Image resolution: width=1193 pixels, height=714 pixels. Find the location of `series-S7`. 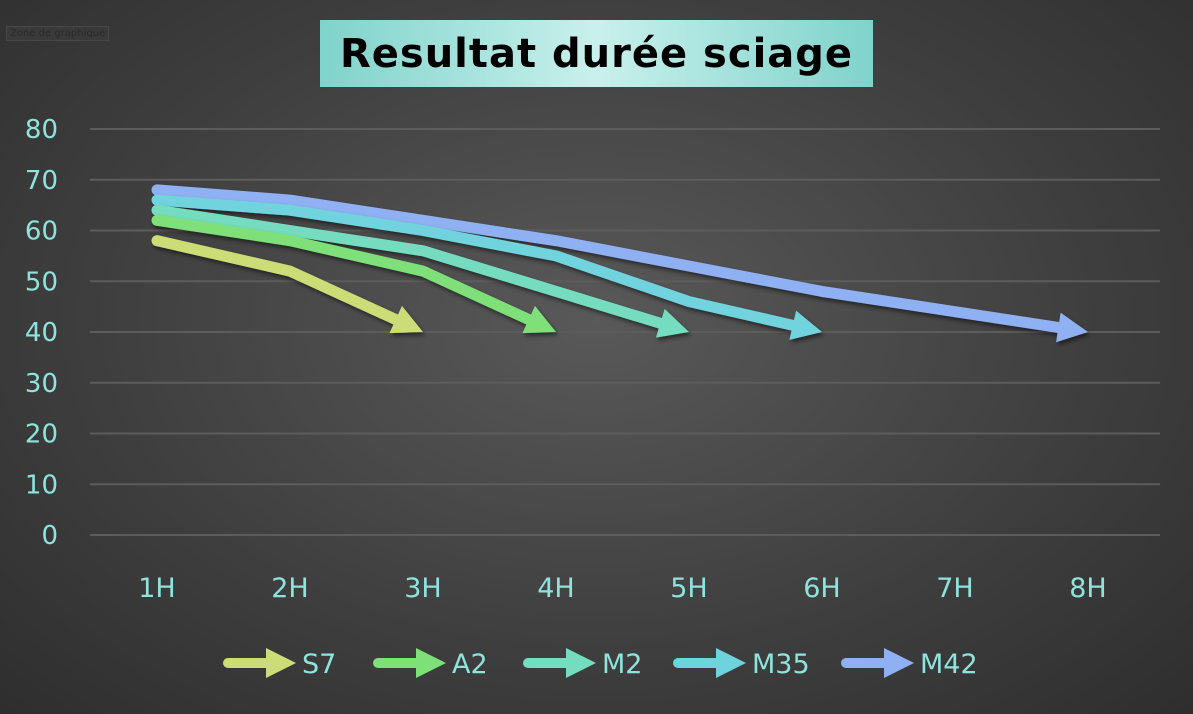

series-S7 is located at coordinates (287, 284).